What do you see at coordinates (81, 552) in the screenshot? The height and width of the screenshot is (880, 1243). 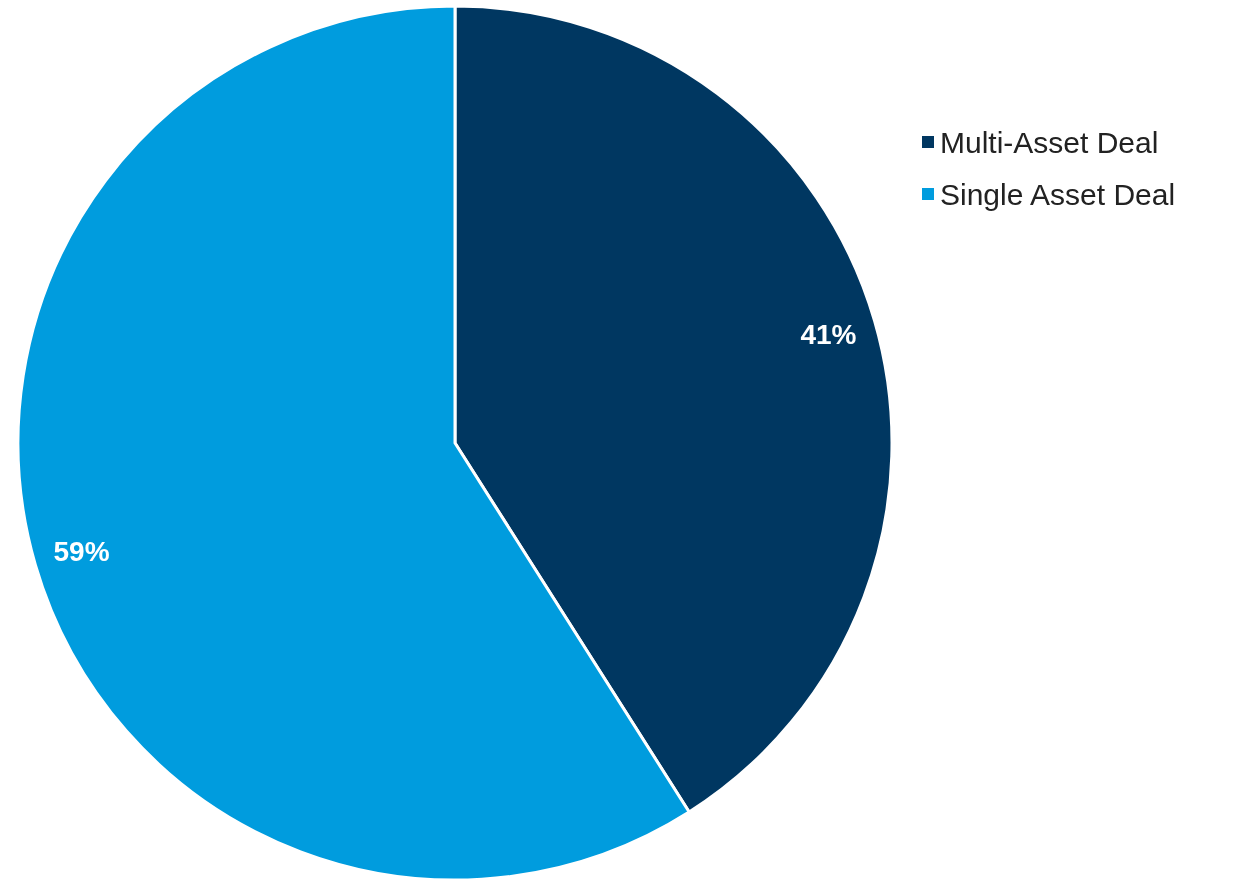 I see `data-label: 59%` at bounding box center [81, 552].